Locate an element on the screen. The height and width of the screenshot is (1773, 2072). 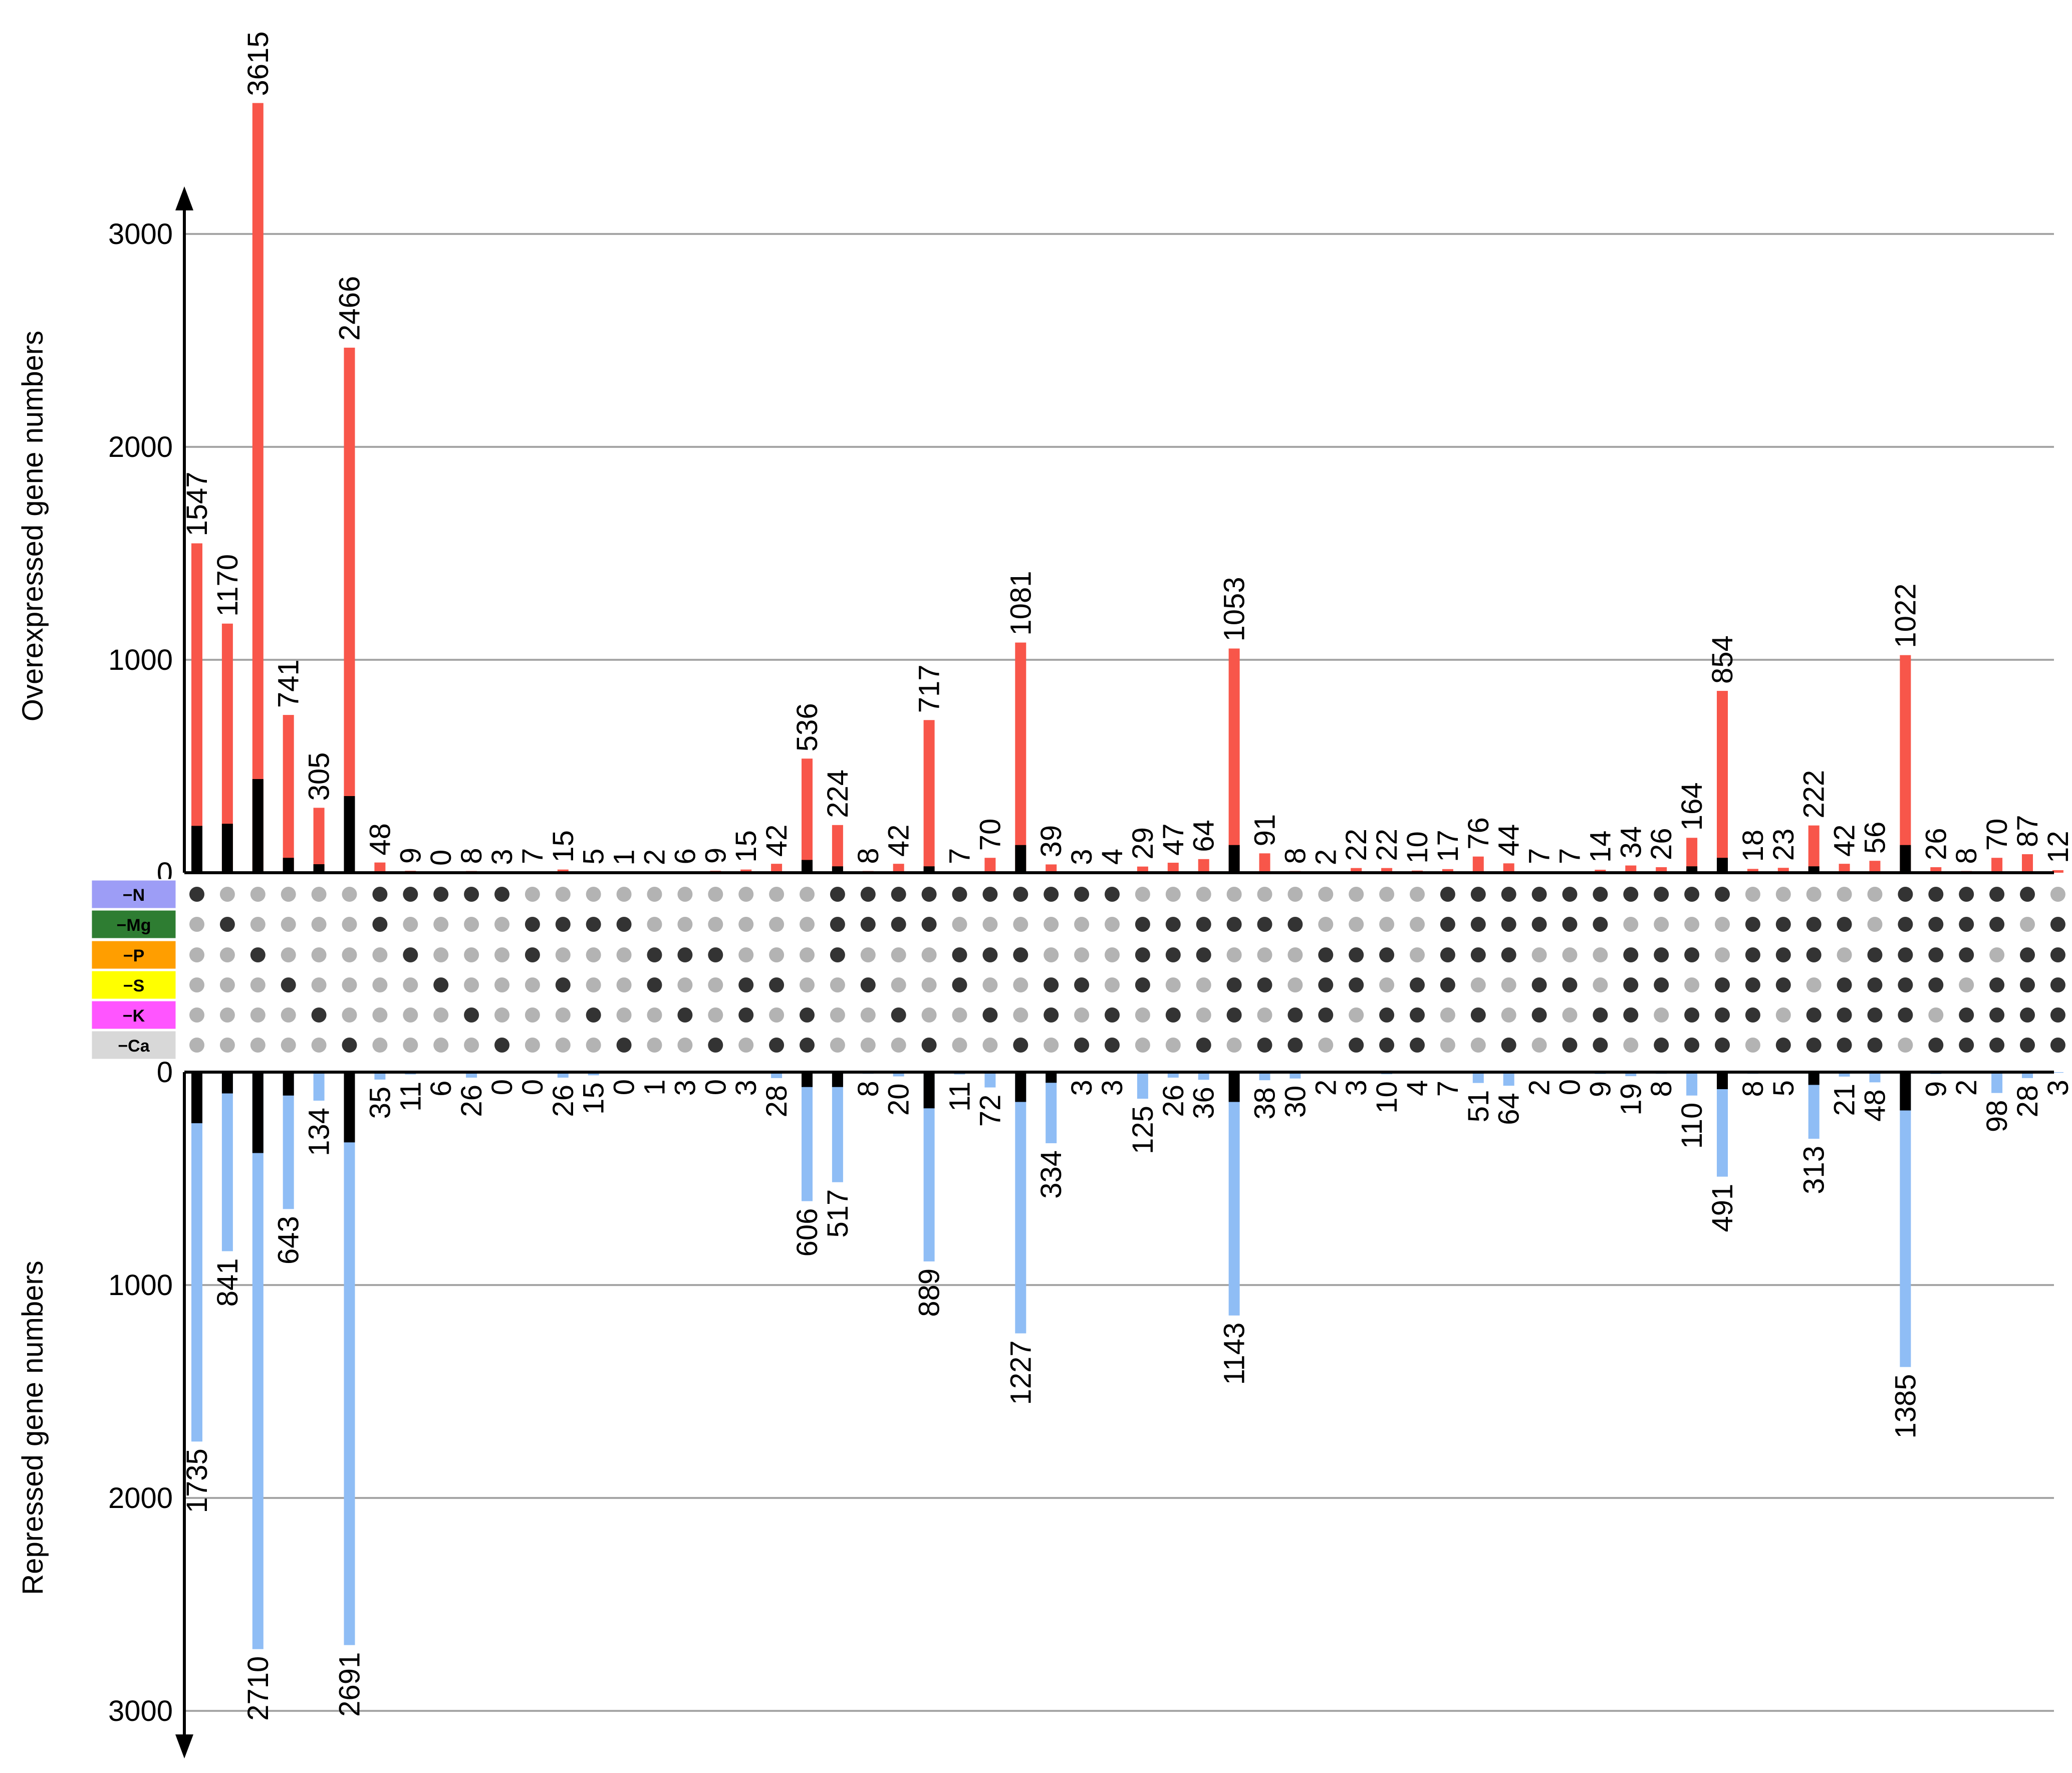
repressed-label: 28 is located at coordinates (2027, 1101).